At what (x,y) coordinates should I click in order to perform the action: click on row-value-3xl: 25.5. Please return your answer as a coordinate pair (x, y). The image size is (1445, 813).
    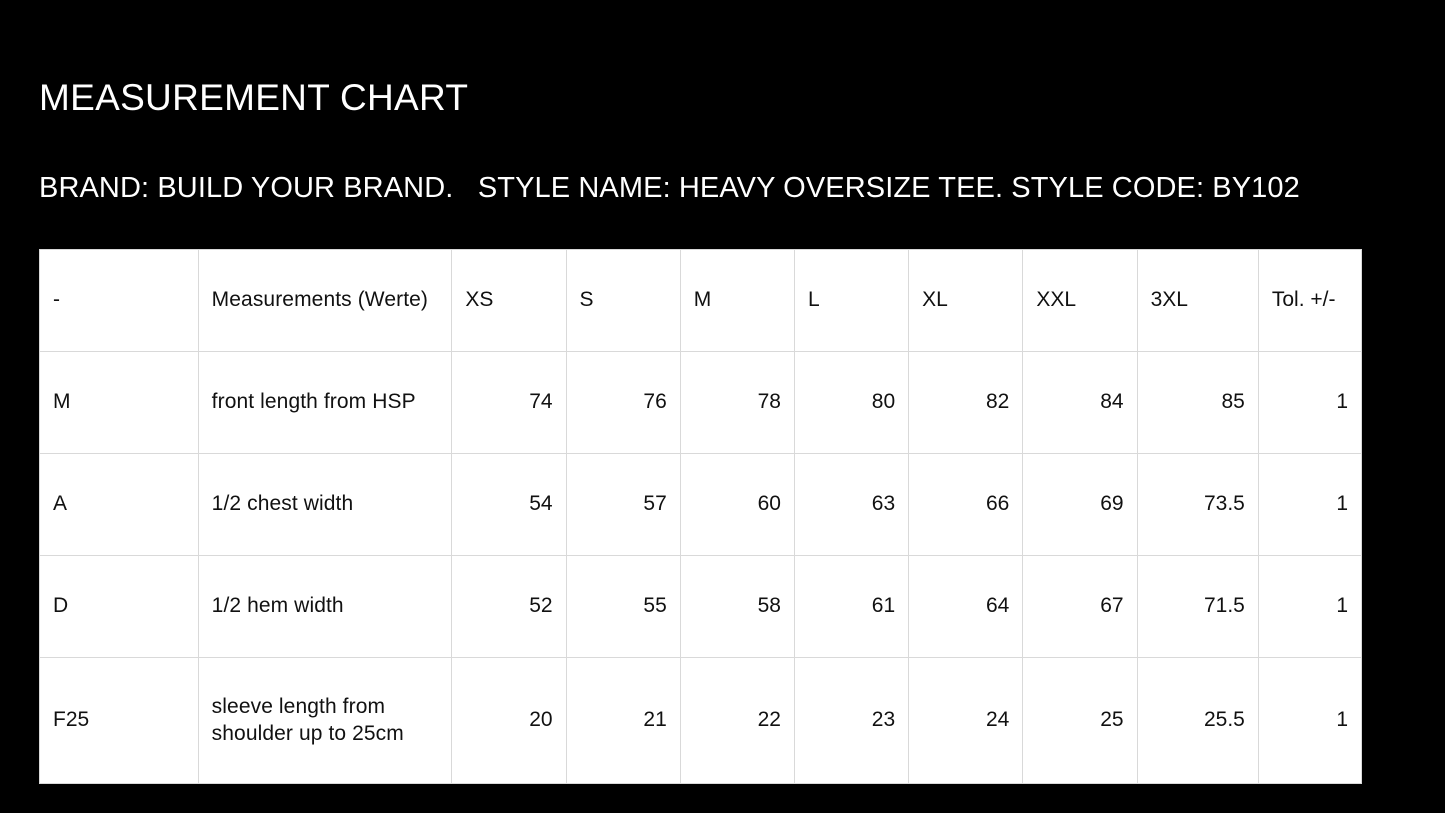
    Looking at the image, I should click on (1197, 720).